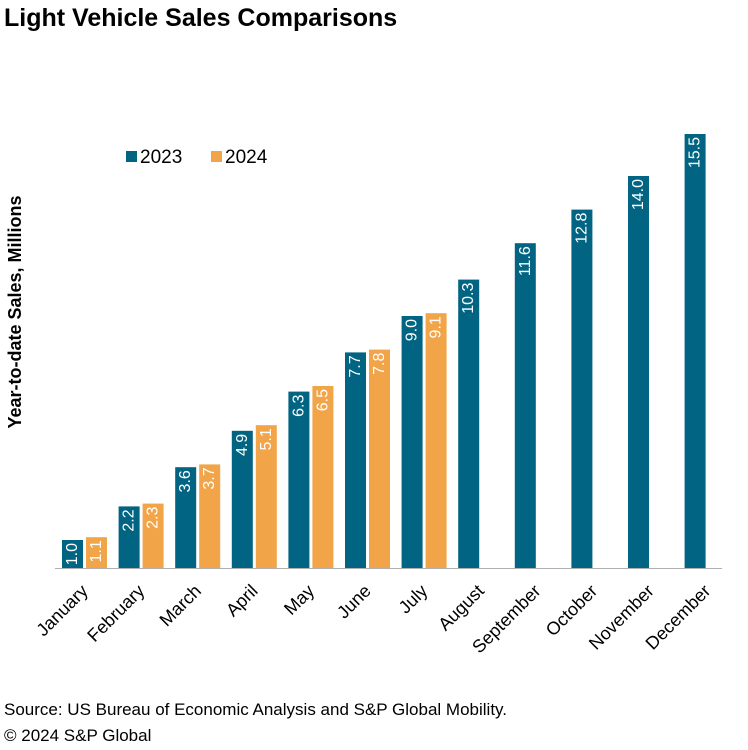 The height and width of the screenshot is (750, 748). I want to click on data-label-2023-june: 7.7, so click(355, 366).